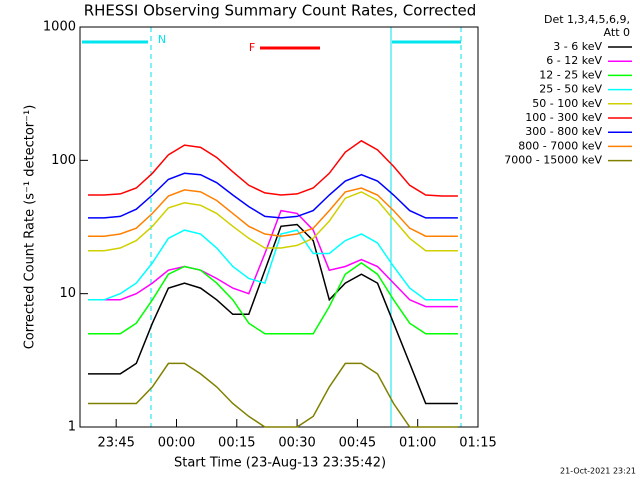  I want to click on legend-label: 3 - 6 keV, so click(577, 46).